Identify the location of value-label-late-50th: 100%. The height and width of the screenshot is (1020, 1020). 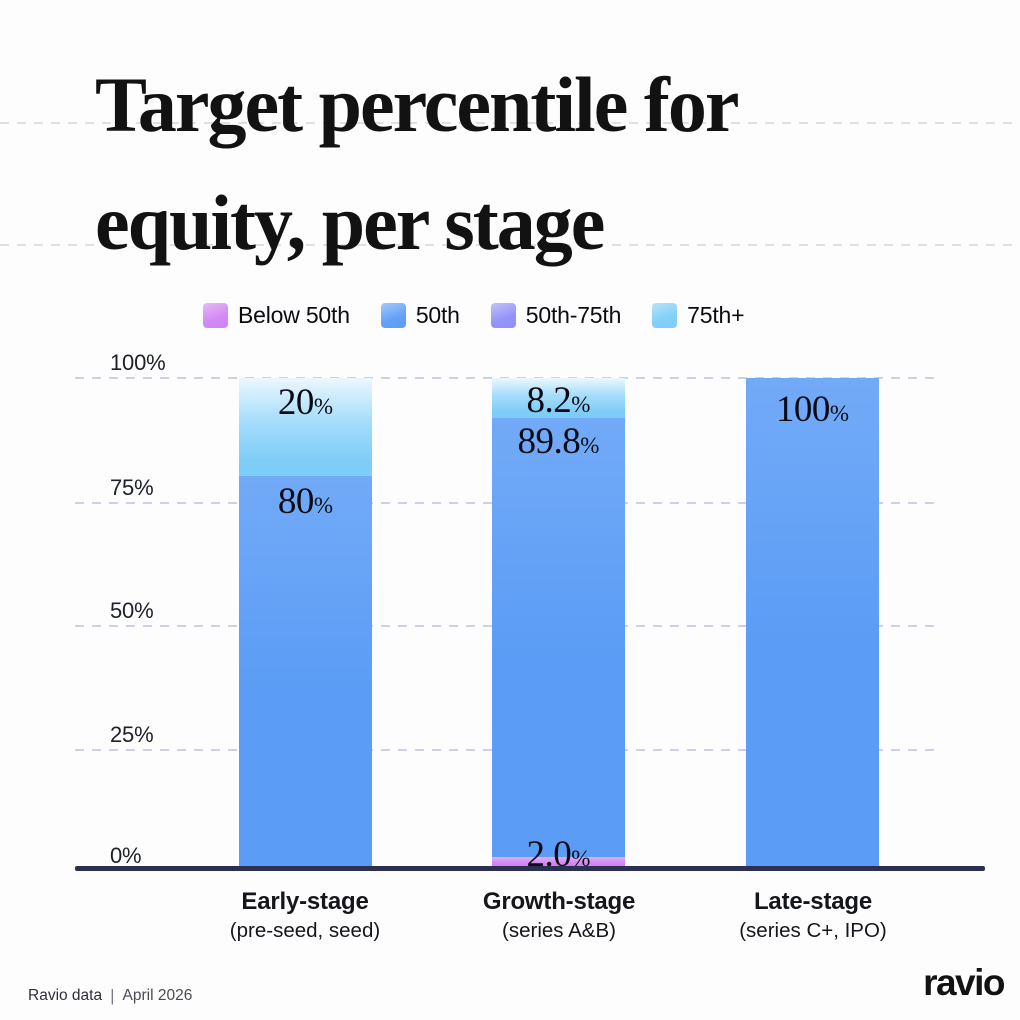
(812, 409).